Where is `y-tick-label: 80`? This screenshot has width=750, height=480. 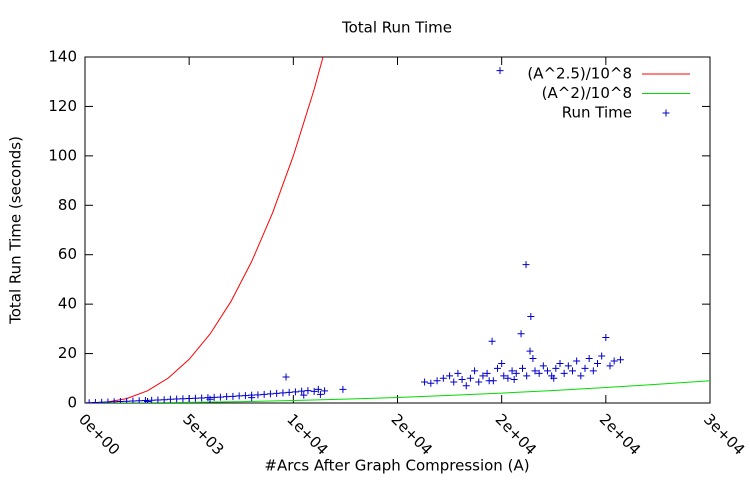 y-tick-label: 80 is located at coordinates (67, 205).